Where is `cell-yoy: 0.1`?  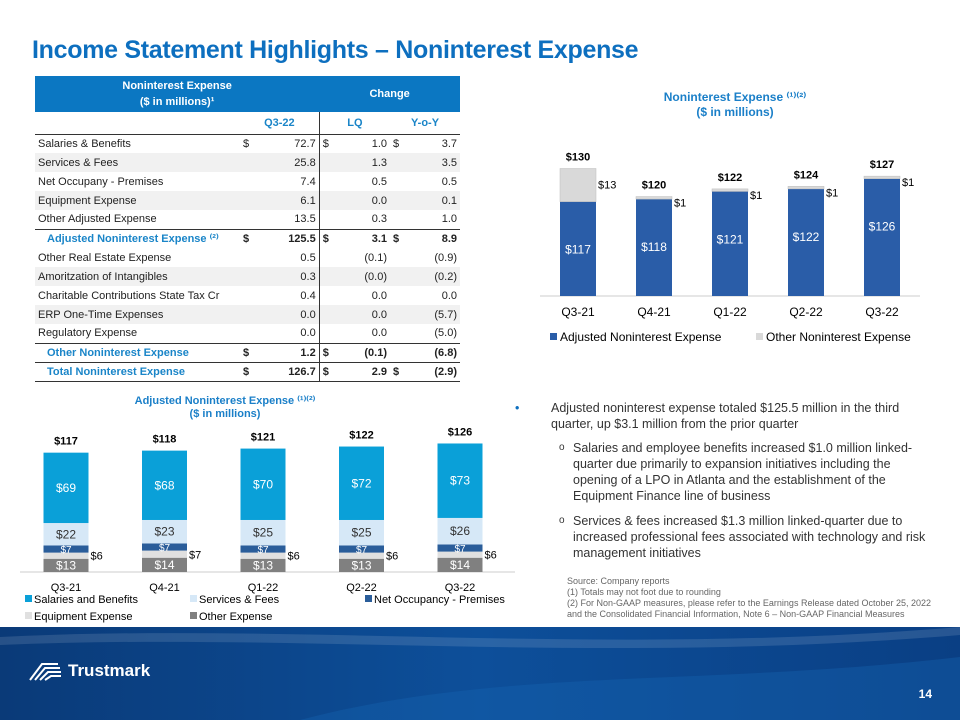
cell-yoy: 0.1 is located at coordinates (435, 200).